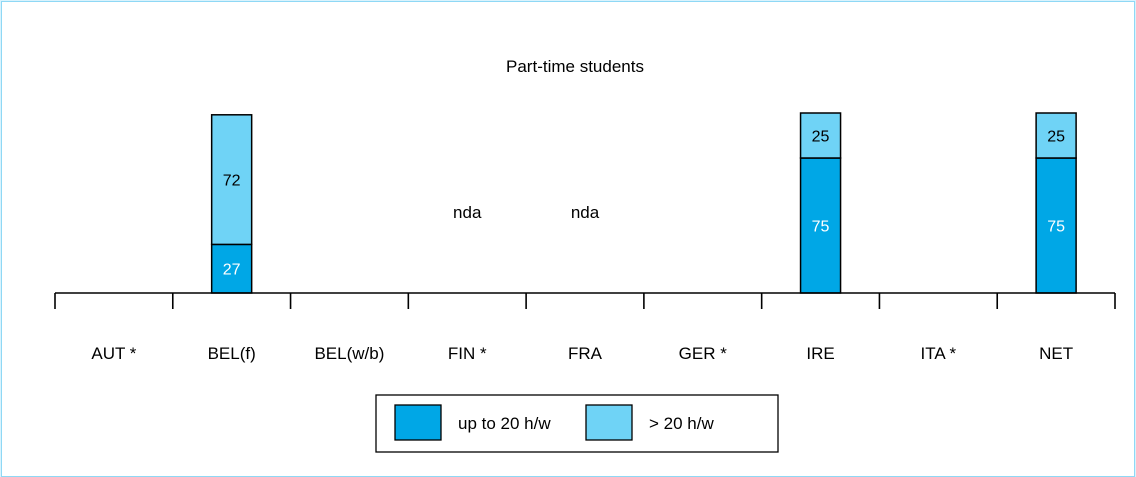 The width and height of the screenshot is (1136, 477). Describe the element at coordinates (504, 423) in the screenshot. I see `legend-label: up to 20 h/w` at that location.